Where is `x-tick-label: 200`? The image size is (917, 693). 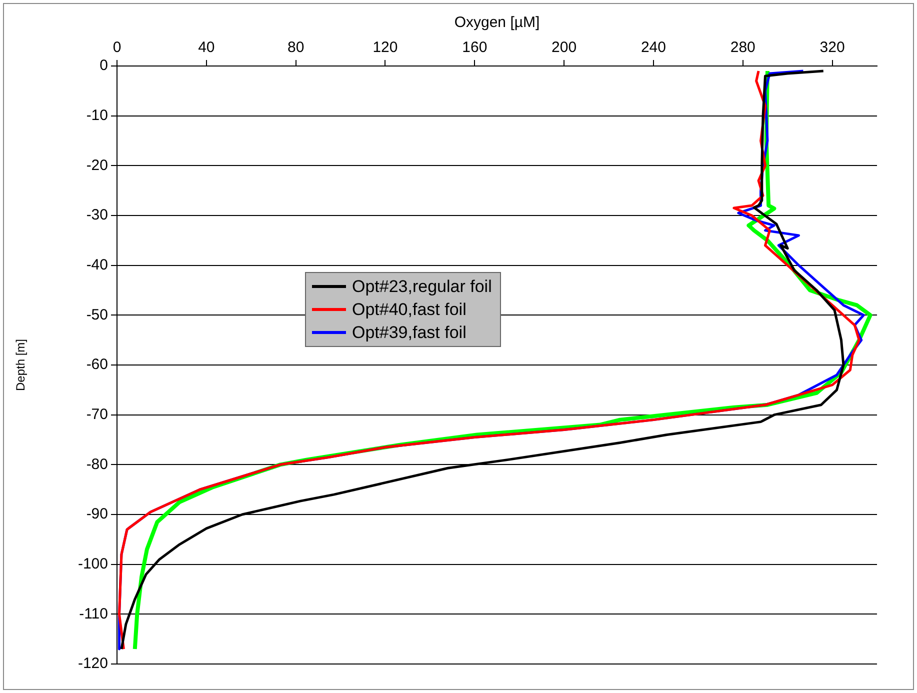
x-tick-label: 200 is located at coordinates (564, 47).